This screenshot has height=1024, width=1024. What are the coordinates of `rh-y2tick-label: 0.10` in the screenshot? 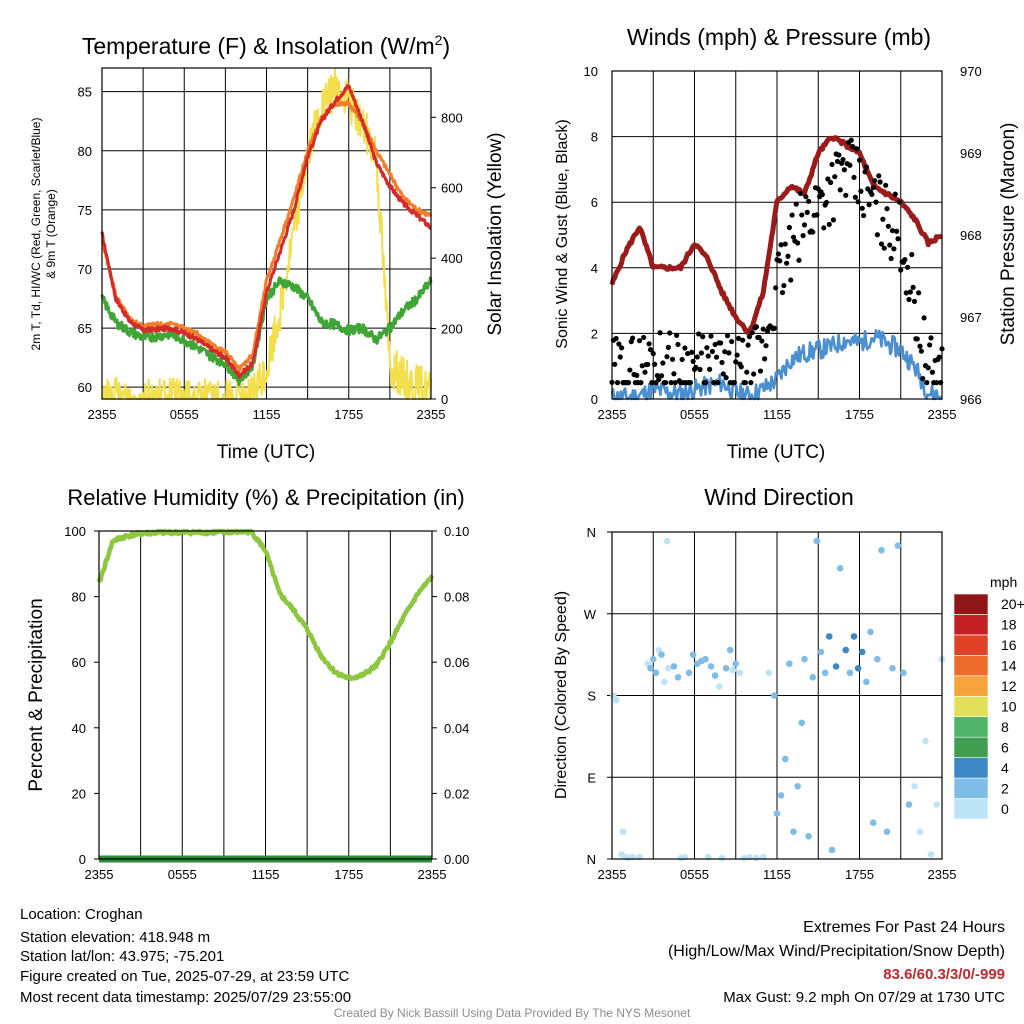 It's located at (456, 531).